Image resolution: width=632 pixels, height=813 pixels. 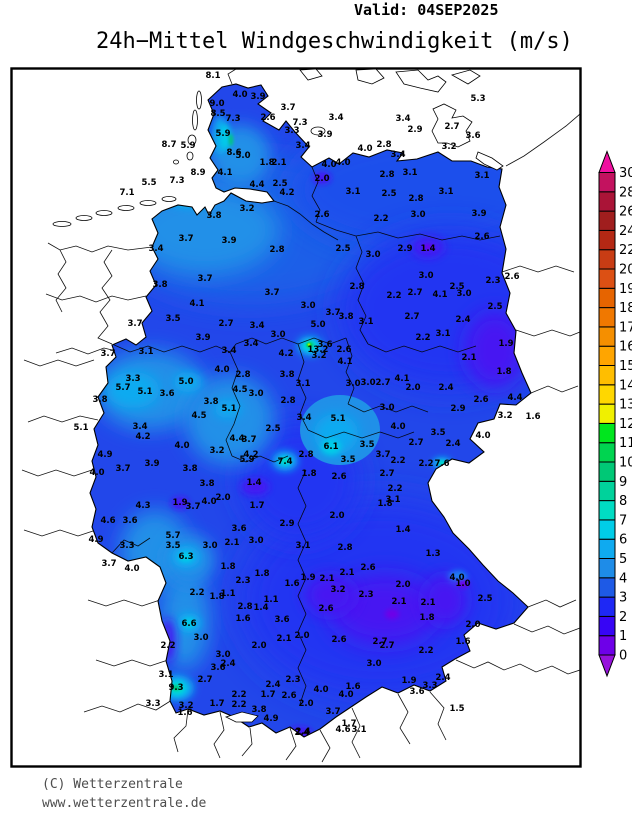 What do you see at coordinates (462, 584) in the screenshot?
I see `wind-value-label: 1.0` at bounding box center [462, 584].